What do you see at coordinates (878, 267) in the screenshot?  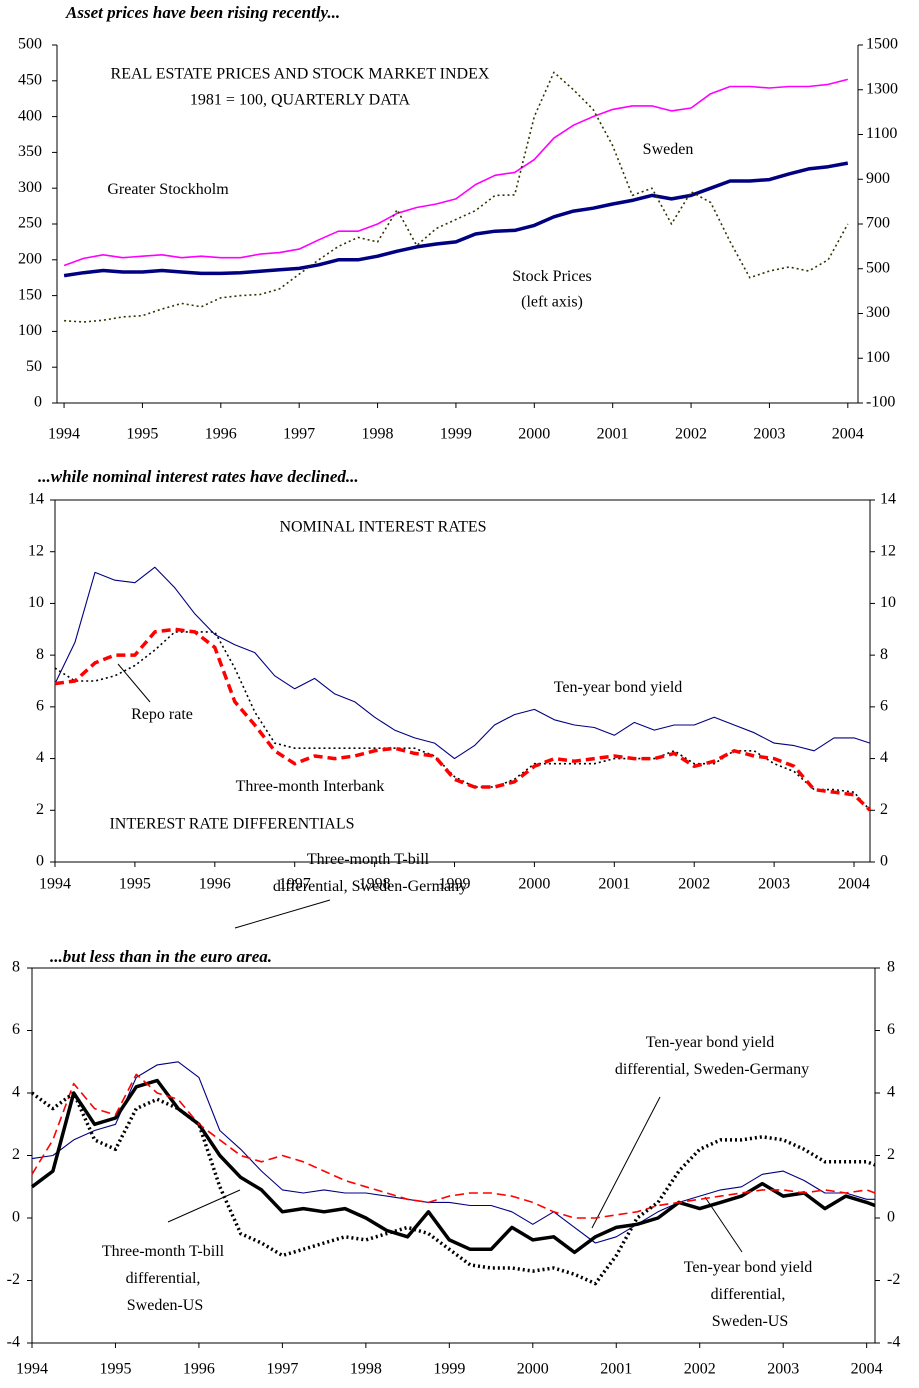 I see `y2-tick-label: 500` at bounding box center [878, 267].